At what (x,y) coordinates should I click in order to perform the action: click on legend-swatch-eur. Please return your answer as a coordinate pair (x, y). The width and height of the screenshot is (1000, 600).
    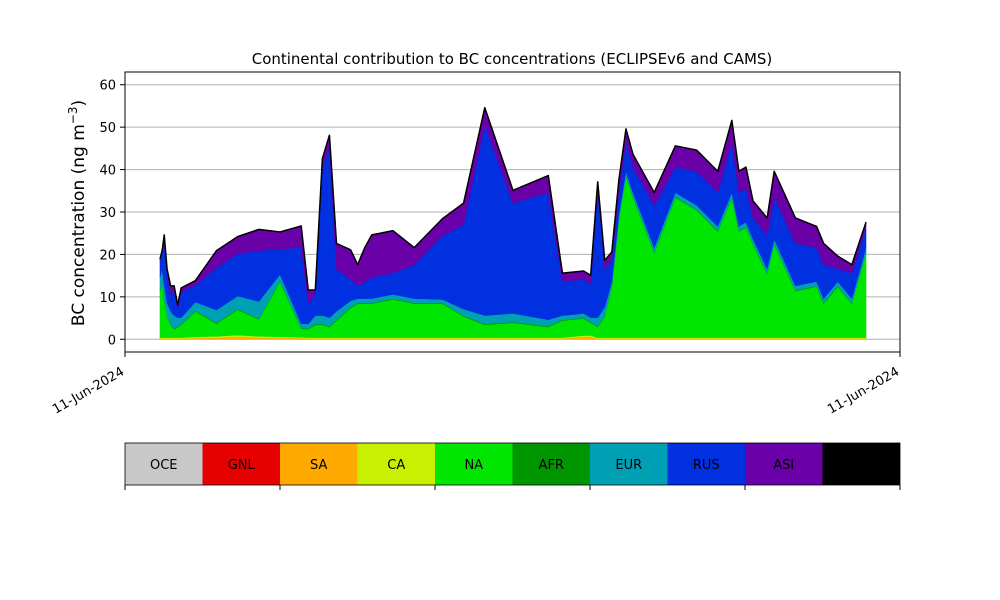
    Looking at the image, I should click on (629, 464).